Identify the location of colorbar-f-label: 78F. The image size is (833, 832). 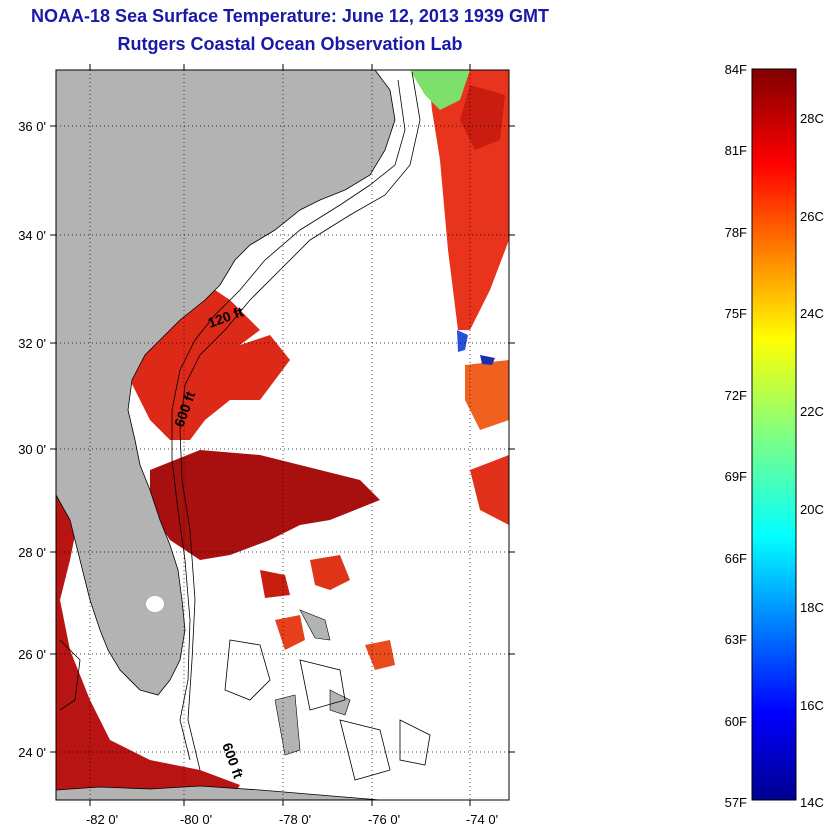
(736, 232).